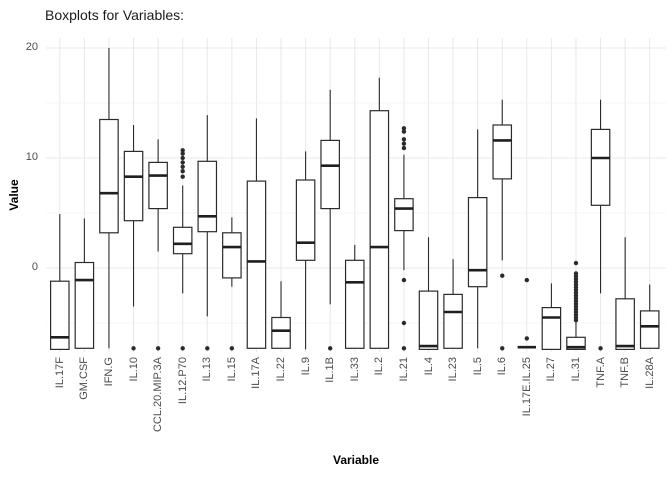 The width and height of the screenshot is (672, 480). I want to click on boxplot-IL.4, so click(428, 294).